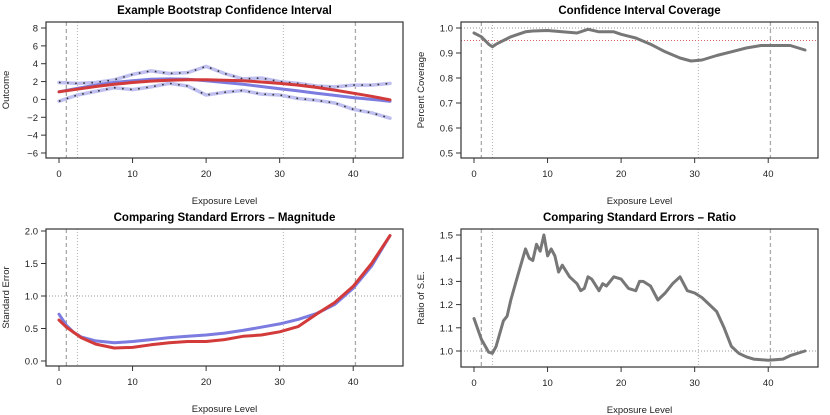 This screenshot has height=415, width=830. Describe the element at coordinates (639, 45) in the screenshot. I see `series-coverage` at that location.